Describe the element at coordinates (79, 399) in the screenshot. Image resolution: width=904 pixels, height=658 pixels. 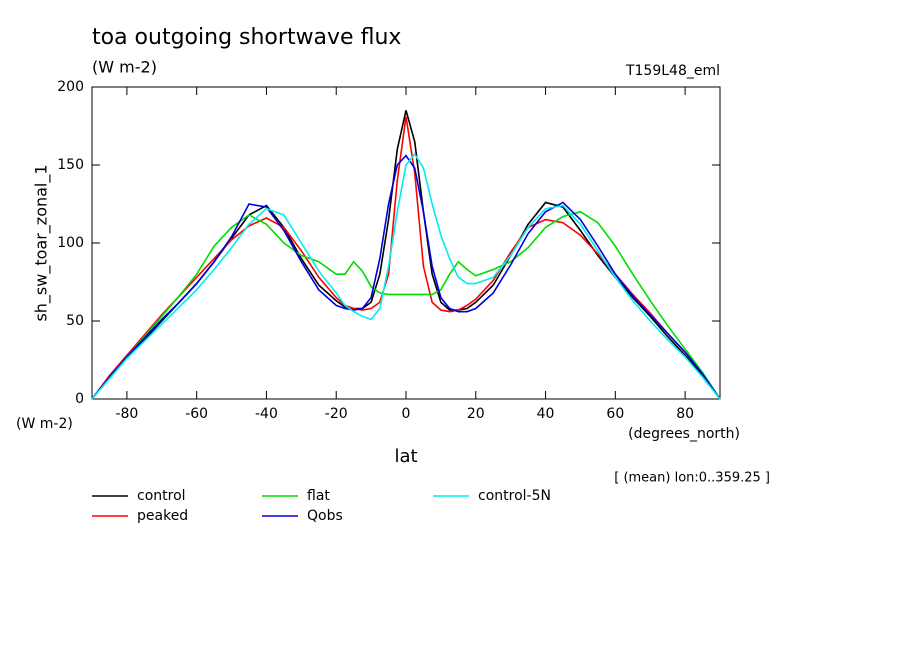
I see `y-tick-label: 0` at that location.